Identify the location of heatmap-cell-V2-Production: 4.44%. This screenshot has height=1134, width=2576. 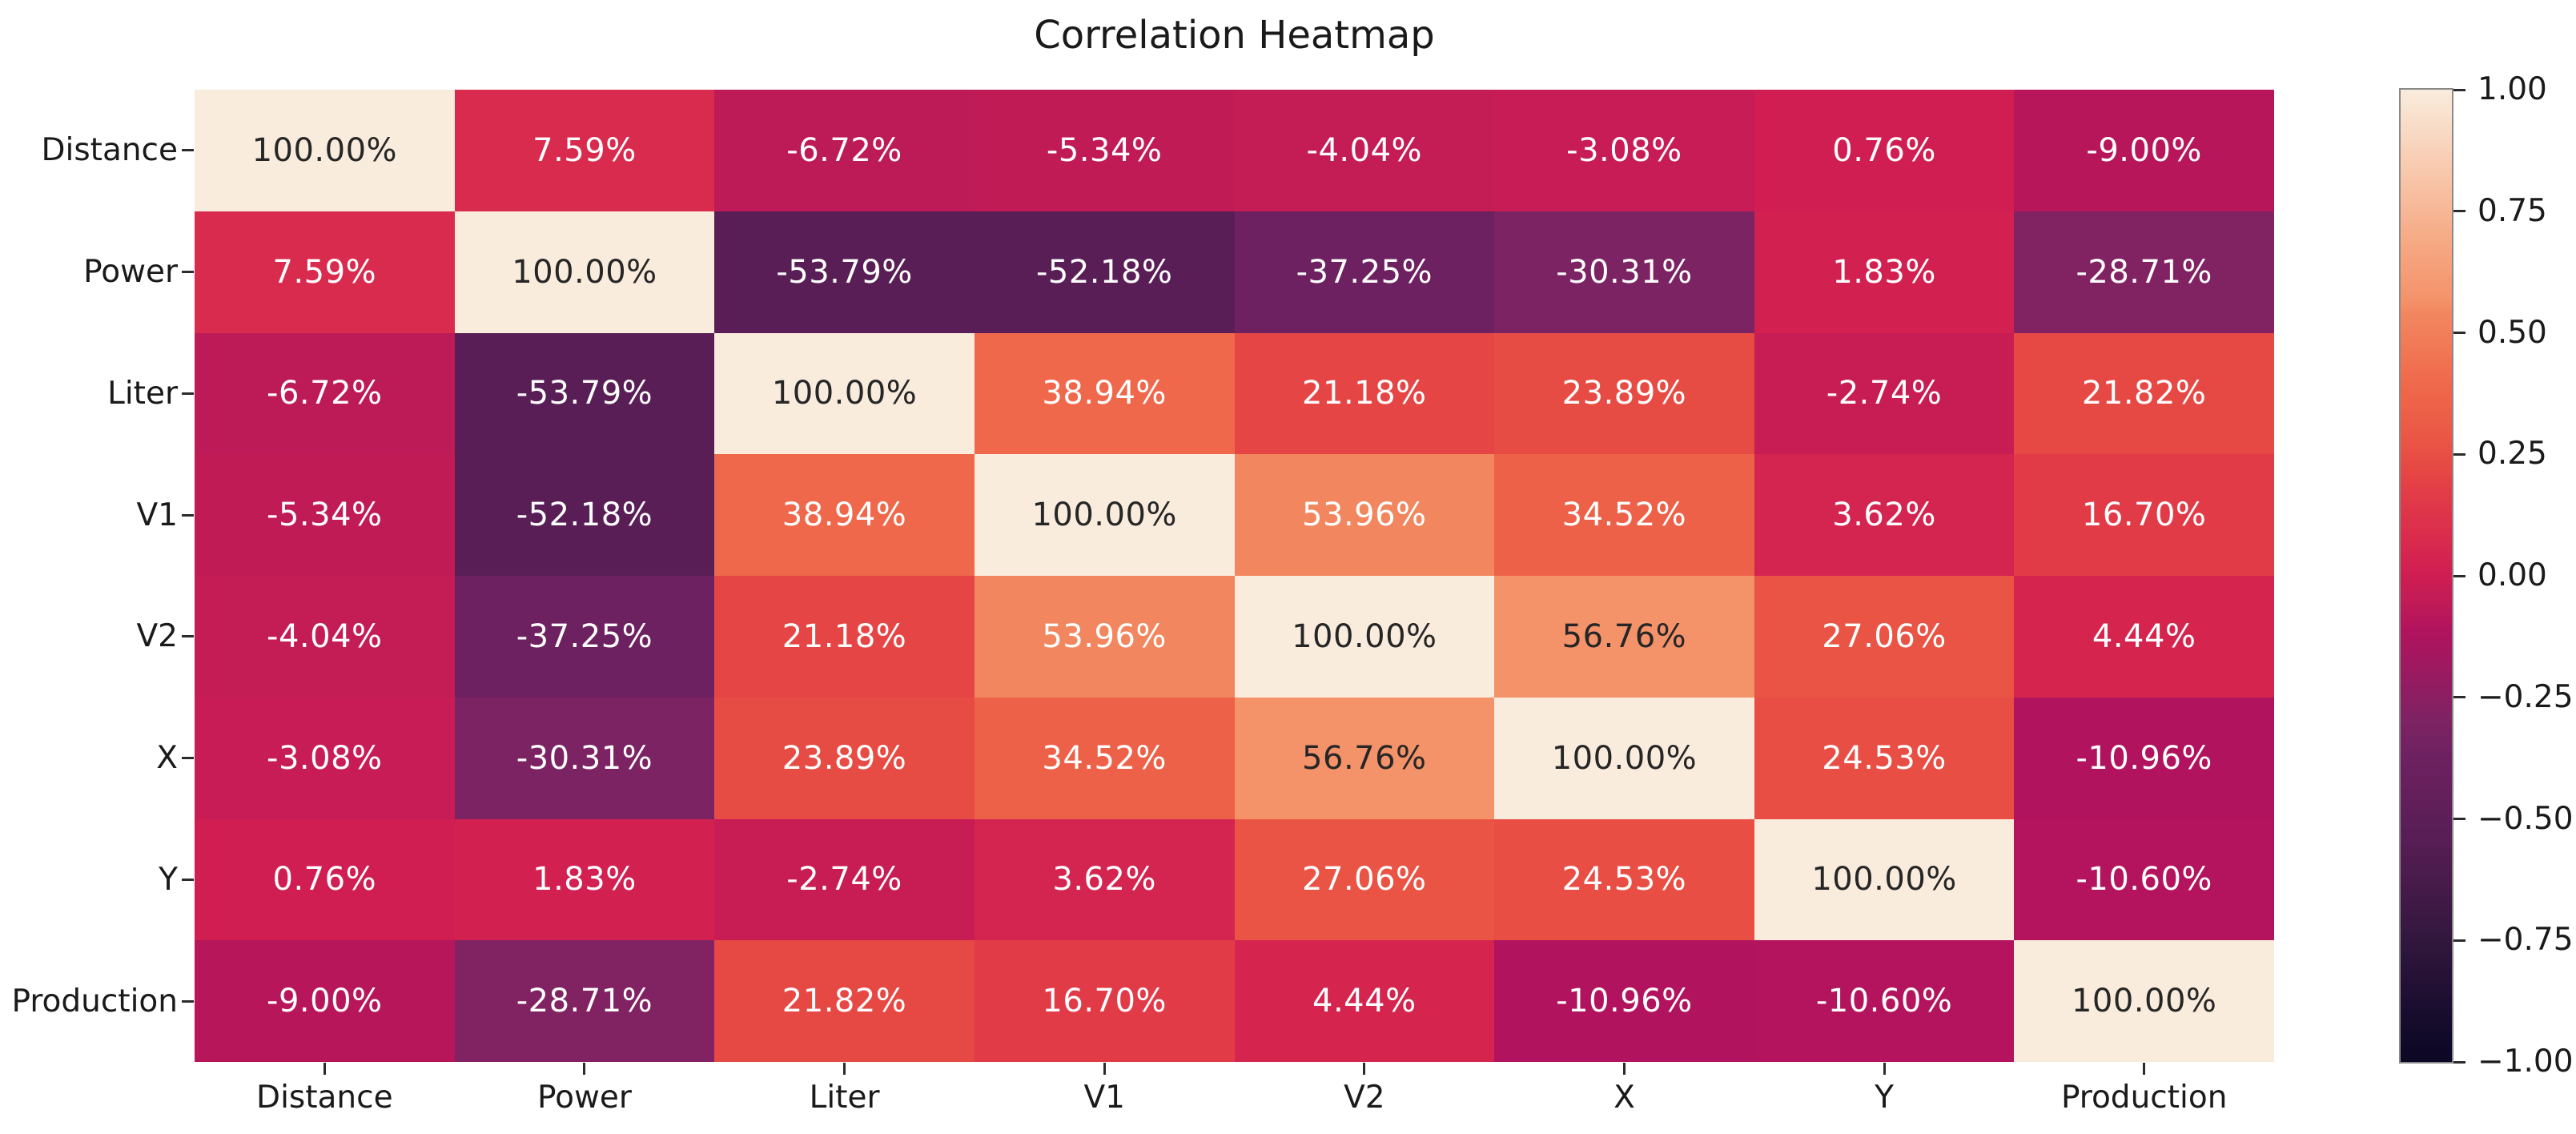
(2144, 637).